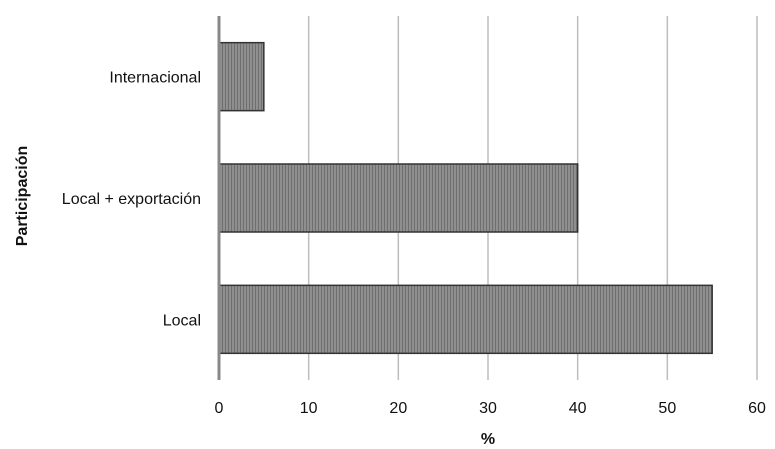 The height and width of the screenshot is (449, 775). I want to click on y-tick-label: Internacional, so click(155, 78).